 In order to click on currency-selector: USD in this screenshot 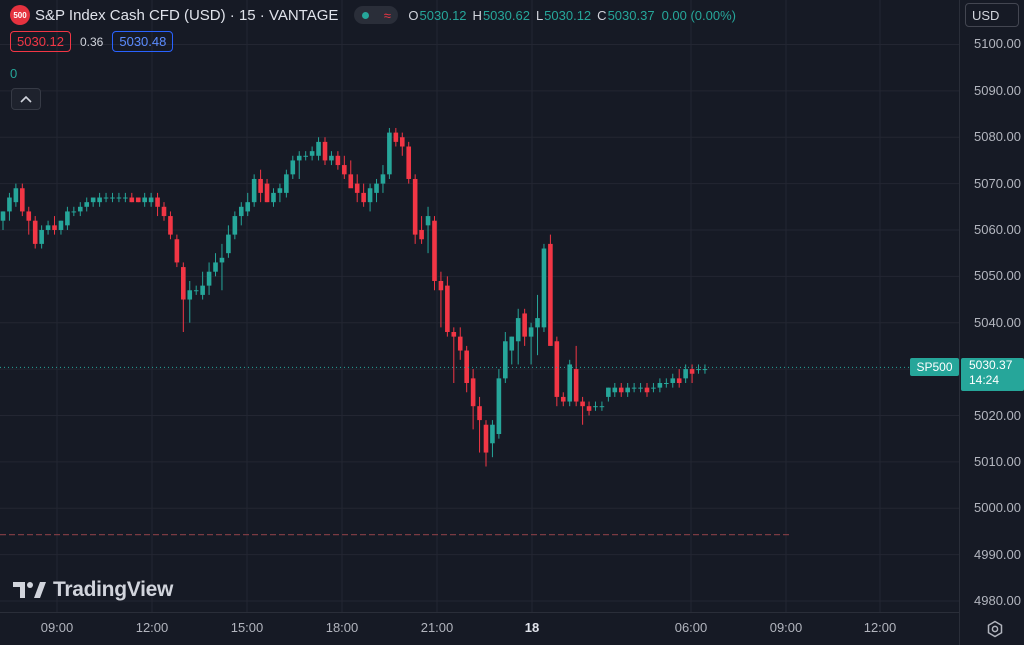, I will do `click(992, 15)`.